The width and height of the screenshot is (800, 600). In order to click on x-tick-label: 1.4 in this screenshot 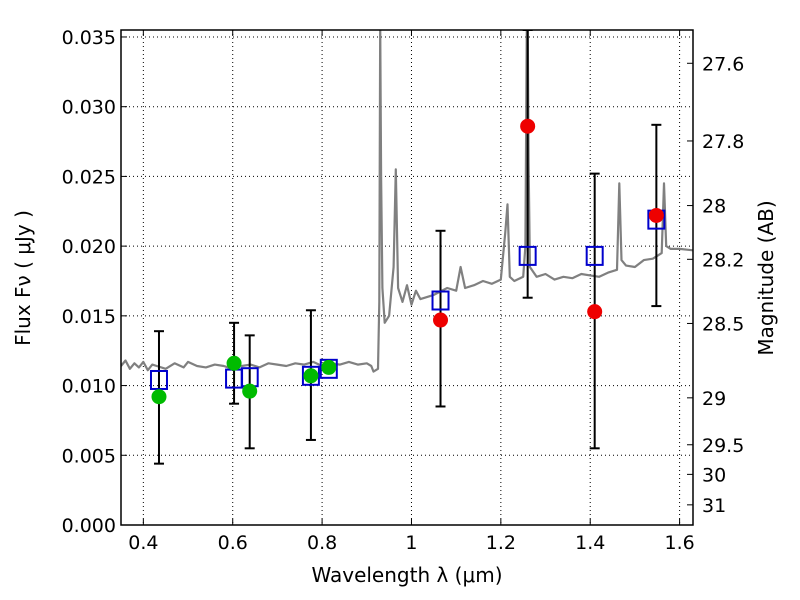, I will do `click(590, 543)`.